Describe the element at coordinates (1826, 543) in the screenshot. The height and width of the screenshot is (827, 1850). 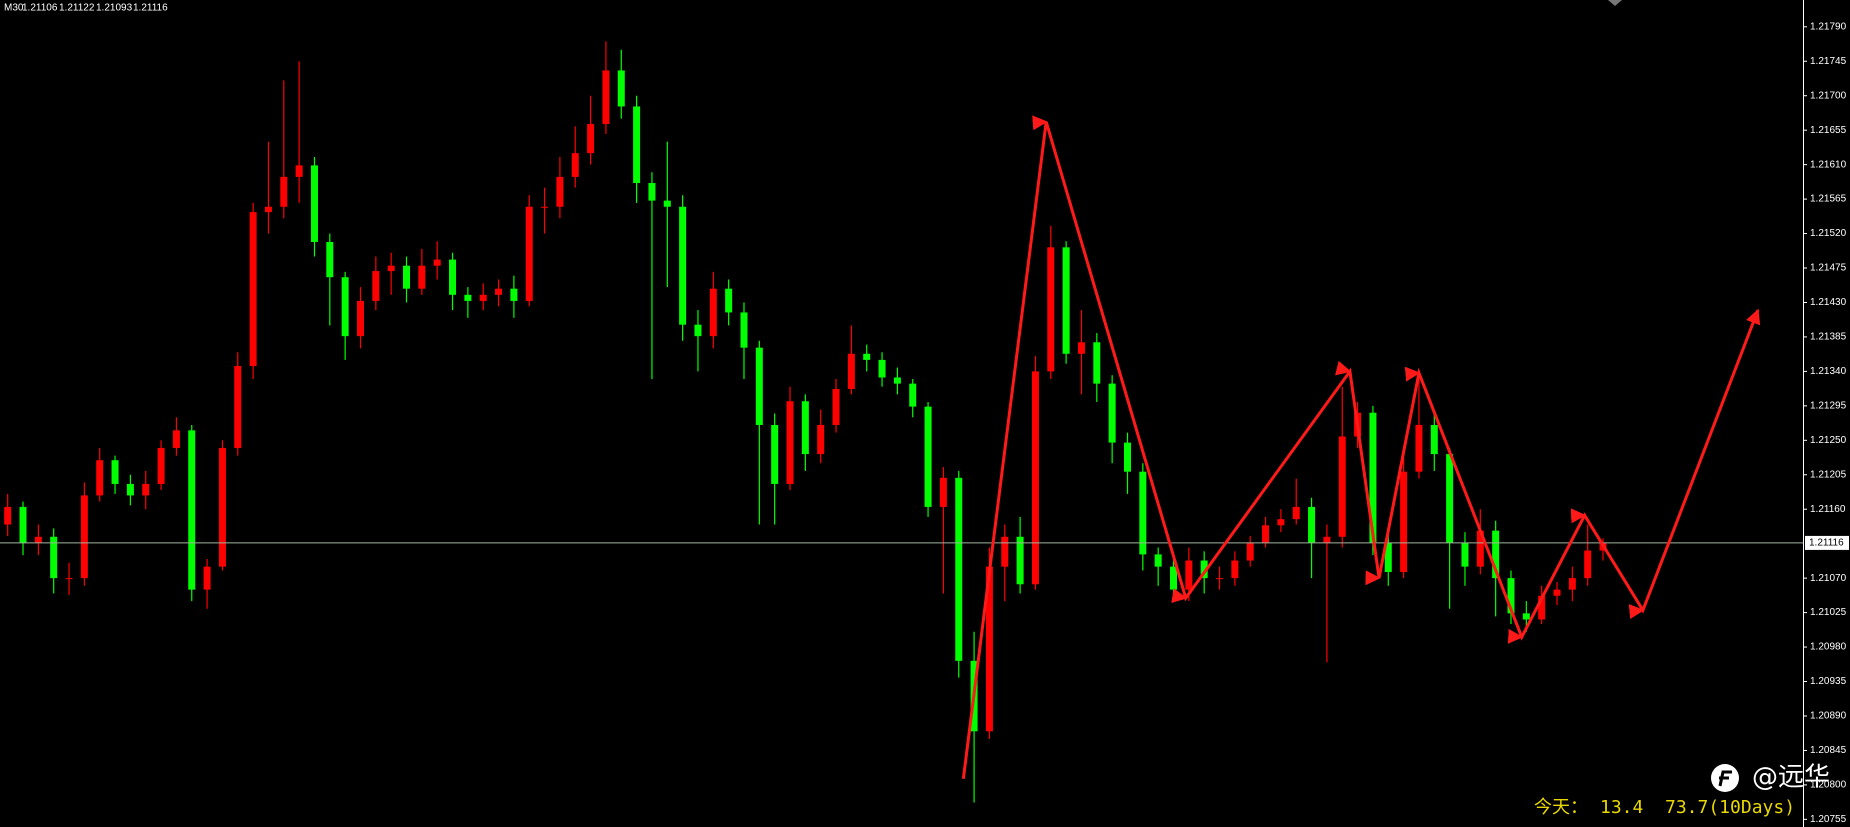
I see `current-price-label: 1.21116` at that location.